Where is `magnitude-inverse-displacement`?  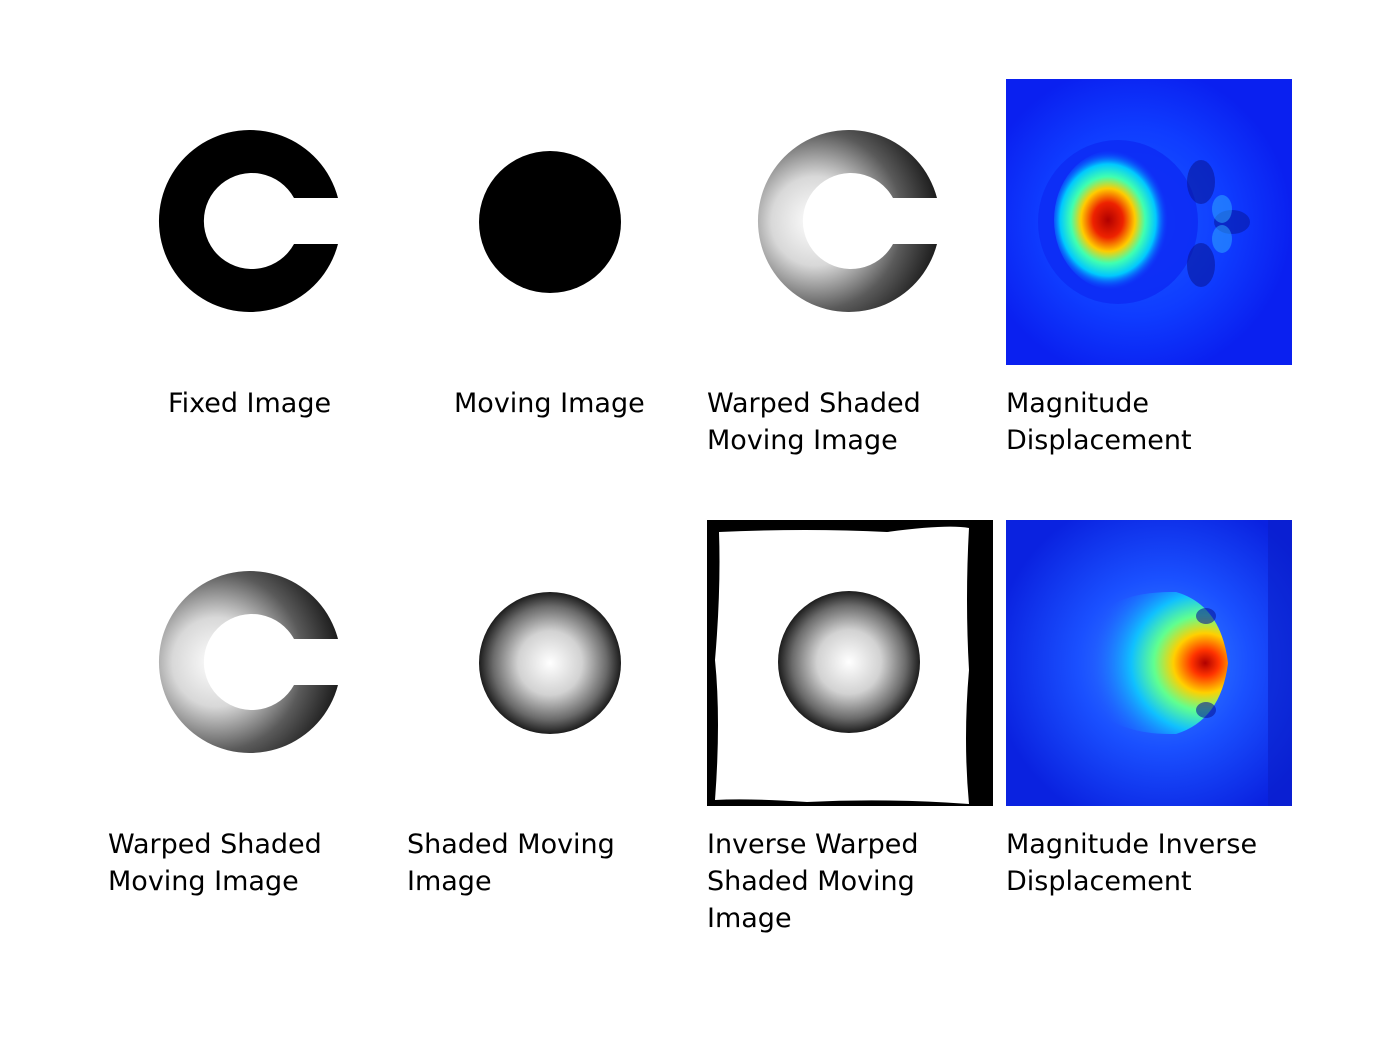
magnitude-inverse-displacement is located at coordinates (1149, 663).